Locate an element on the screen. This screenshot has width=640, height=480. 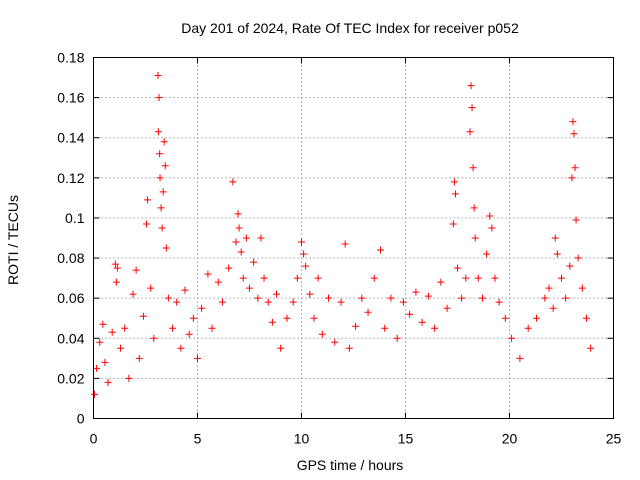
y-tick-label: 0.04 is located at coordinates (70, 338).